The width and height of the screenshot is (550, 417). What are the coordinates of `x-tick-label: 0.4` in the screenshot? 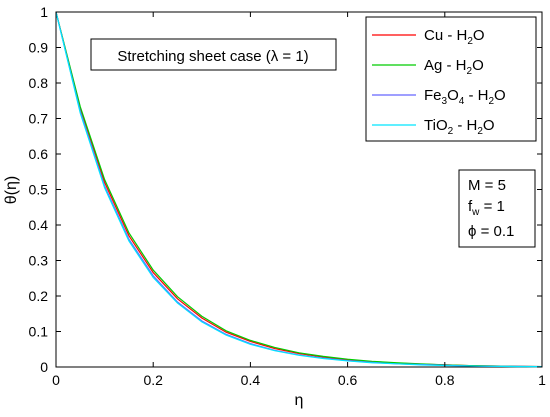 It's located at (251, 380).